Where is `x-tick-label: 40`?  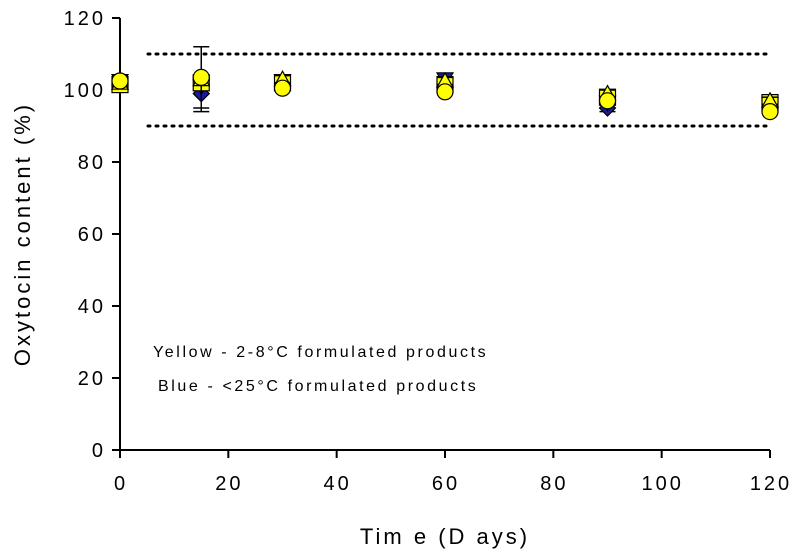 x-tick-label: 40 is located at coordinates (338, 484).